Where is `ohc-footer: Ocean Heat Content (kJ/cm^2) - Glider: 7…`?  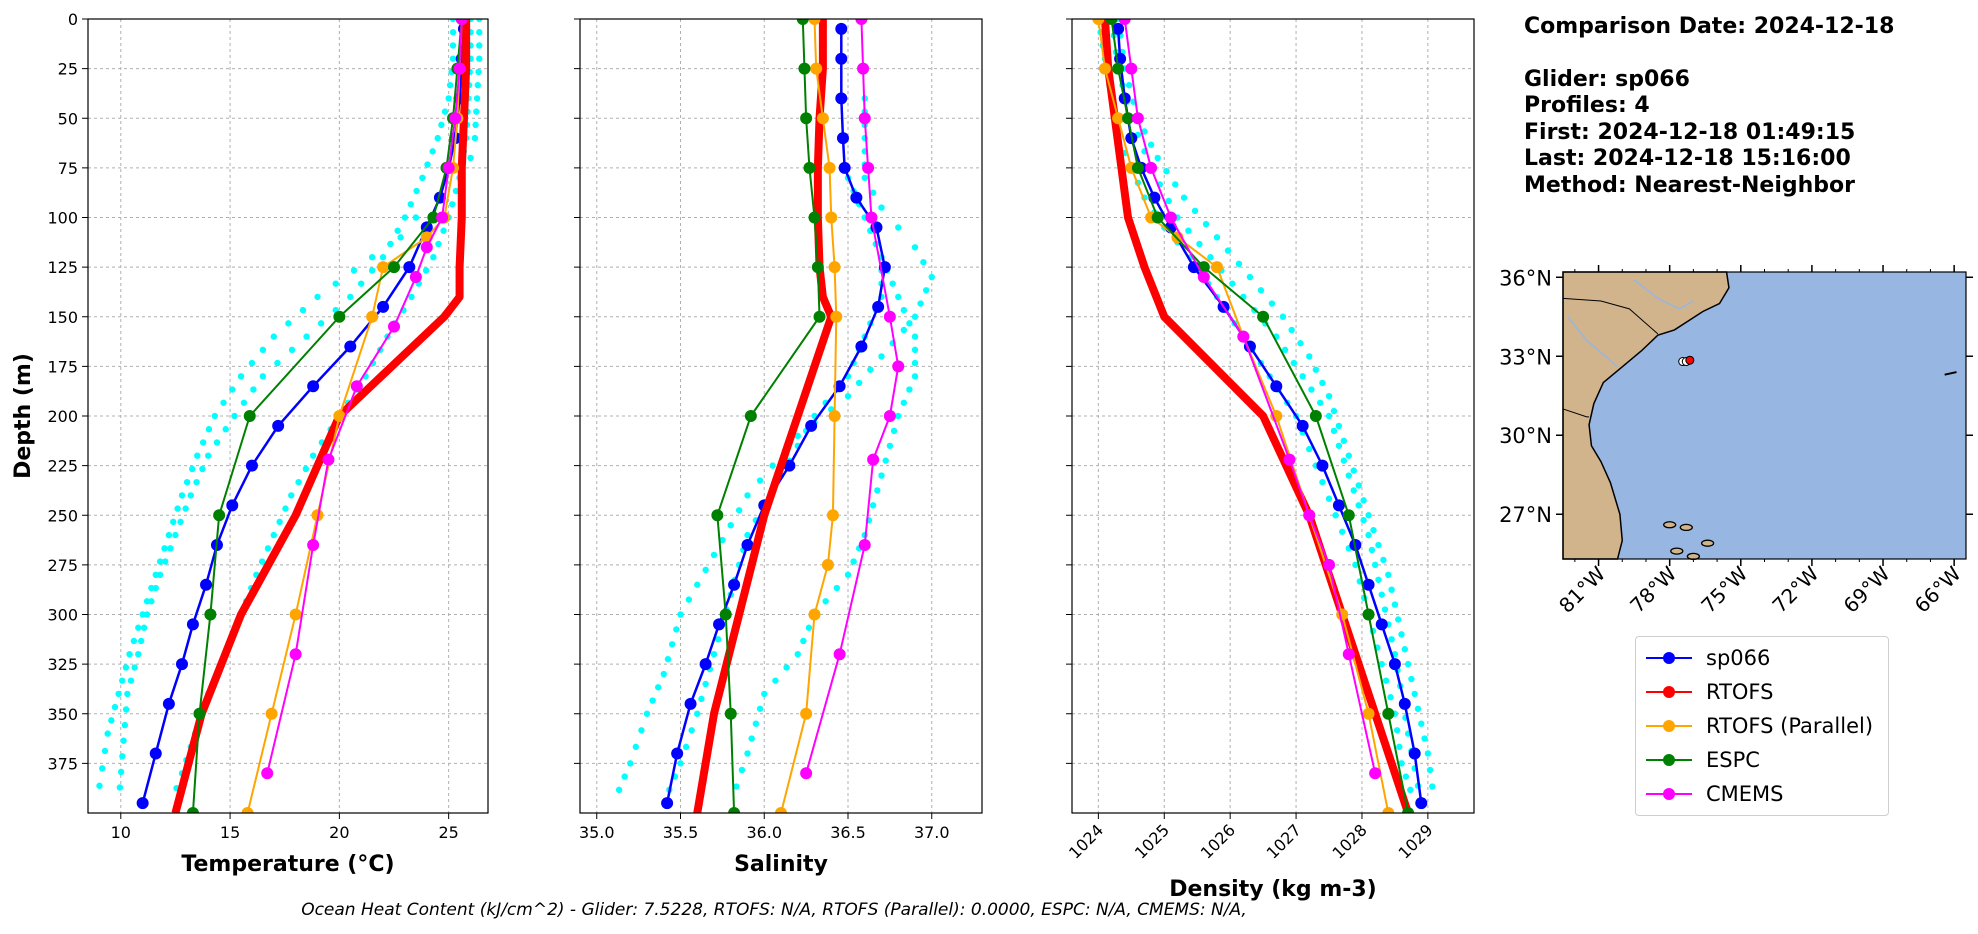 ohc-footer: Ocean Heat Content (kJ/cm^2) - Glider: 7… is located at coordinates (774, 910).